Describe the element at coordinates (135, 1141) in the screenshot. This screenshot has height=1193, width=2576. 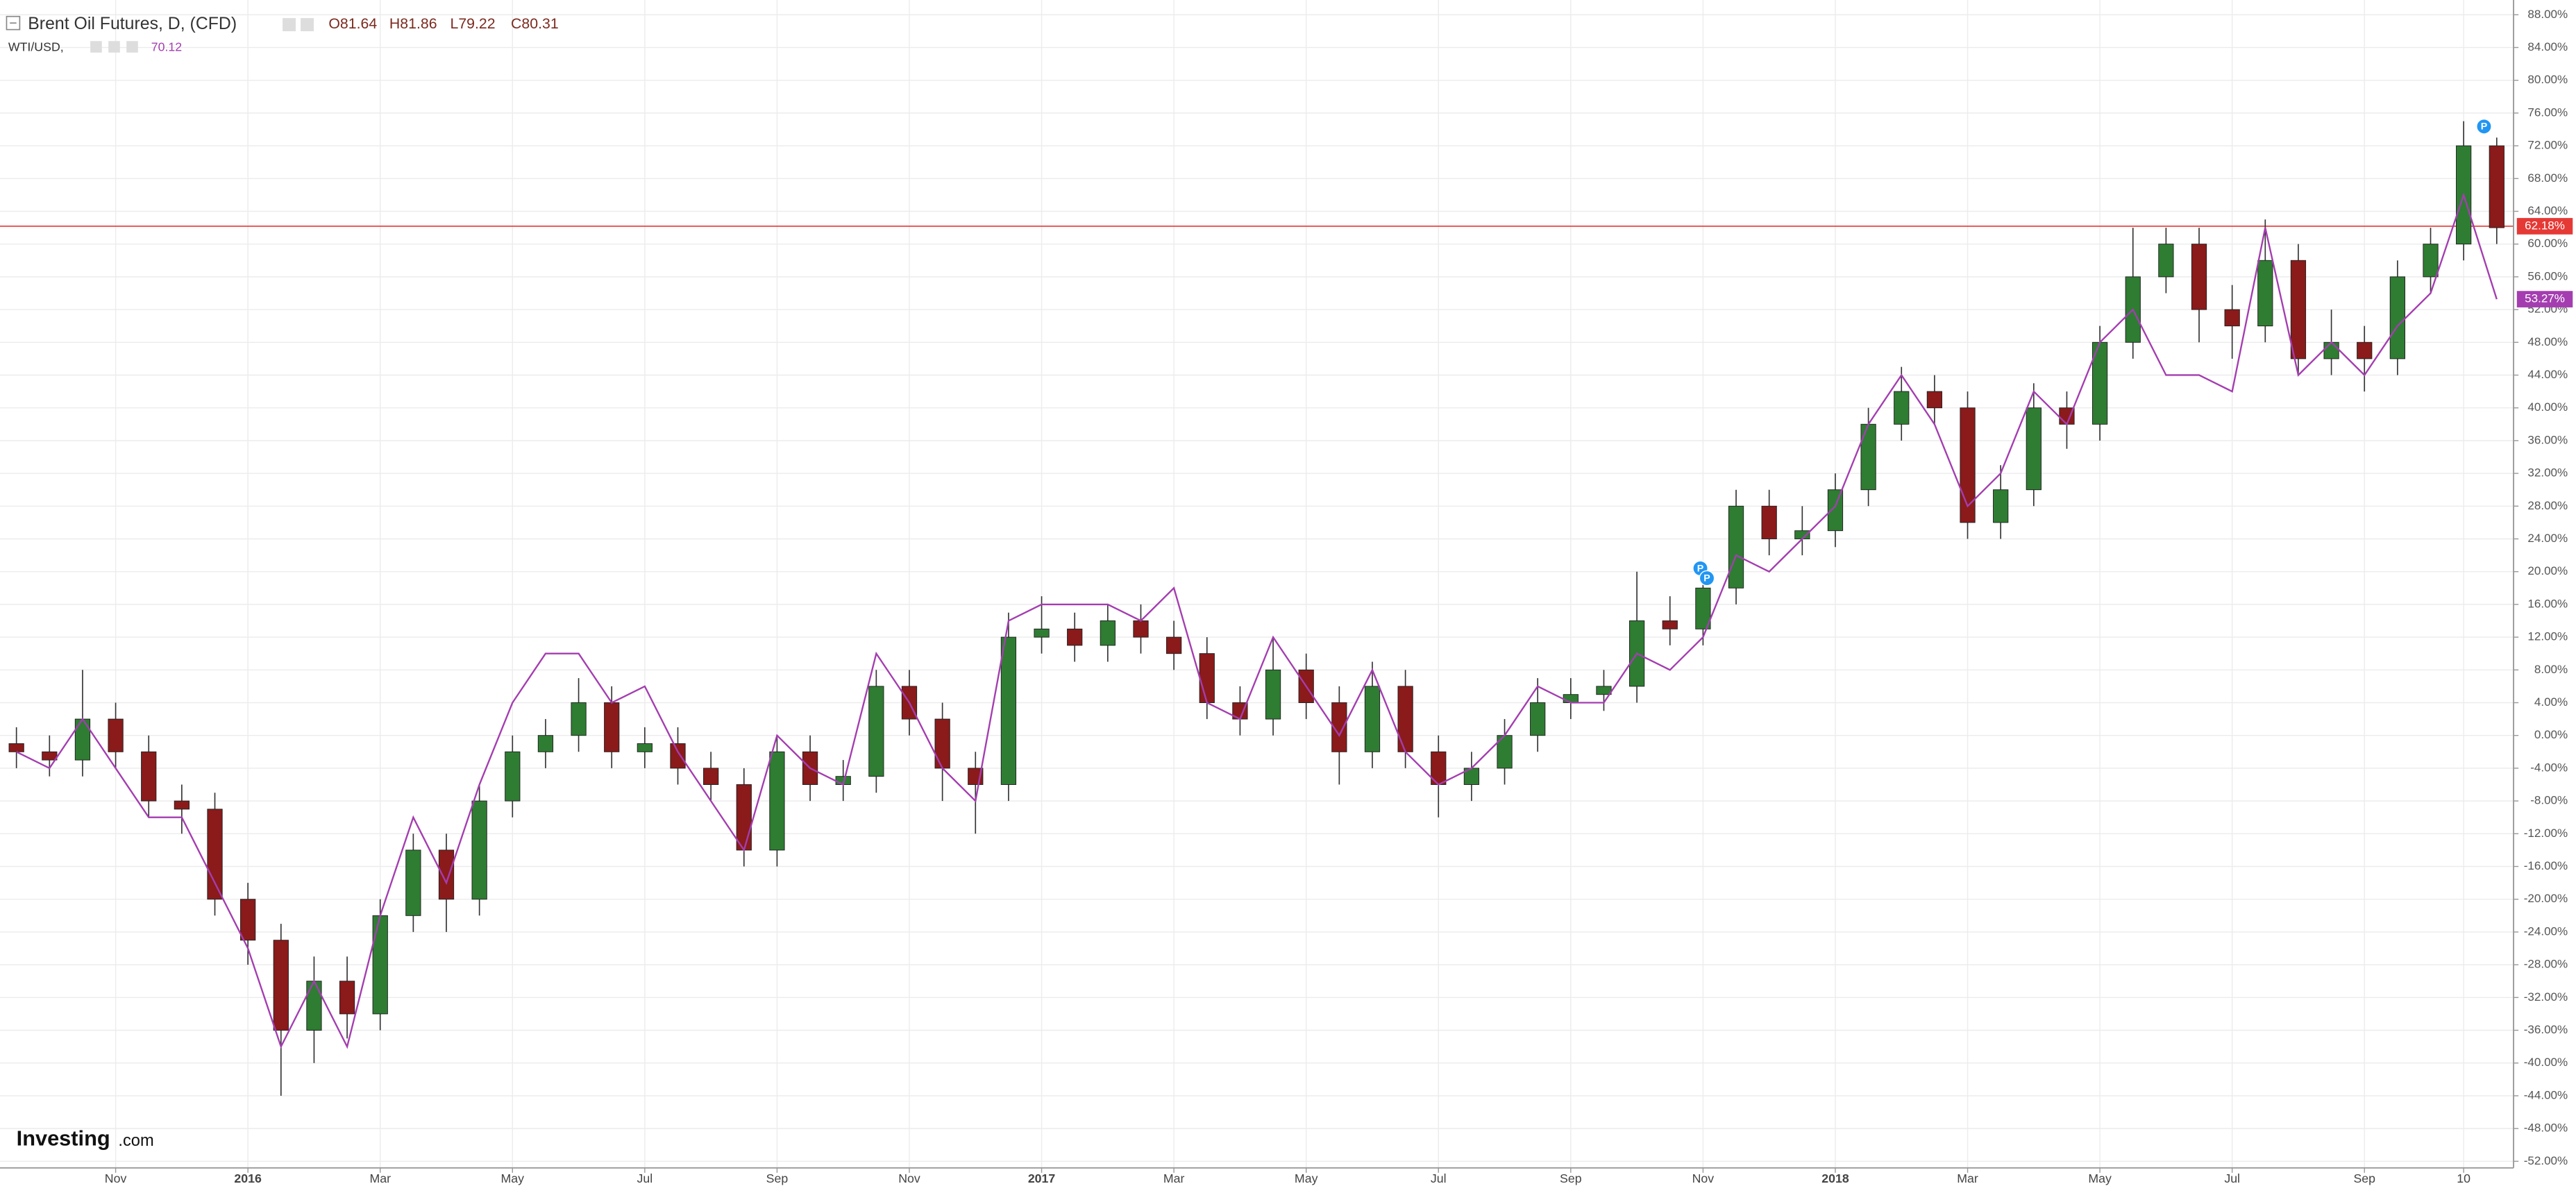
I see `logo-suffix: .com` at that location.